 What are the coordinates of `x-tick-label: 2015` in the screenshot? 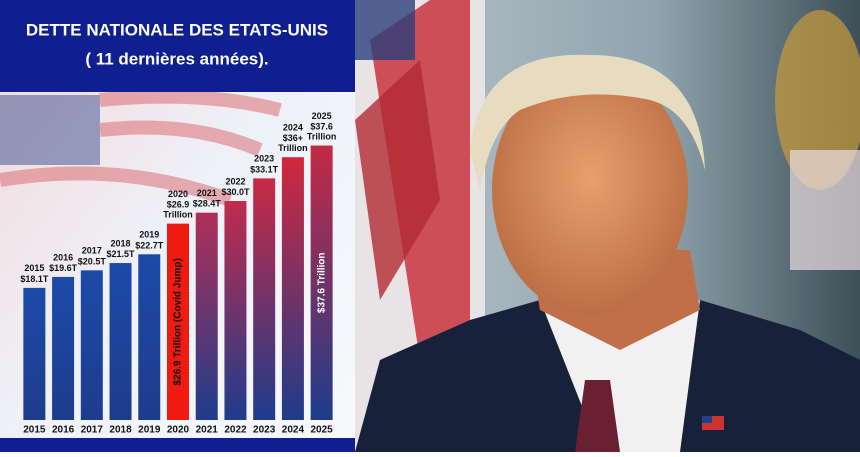 It's located at (34, 430).